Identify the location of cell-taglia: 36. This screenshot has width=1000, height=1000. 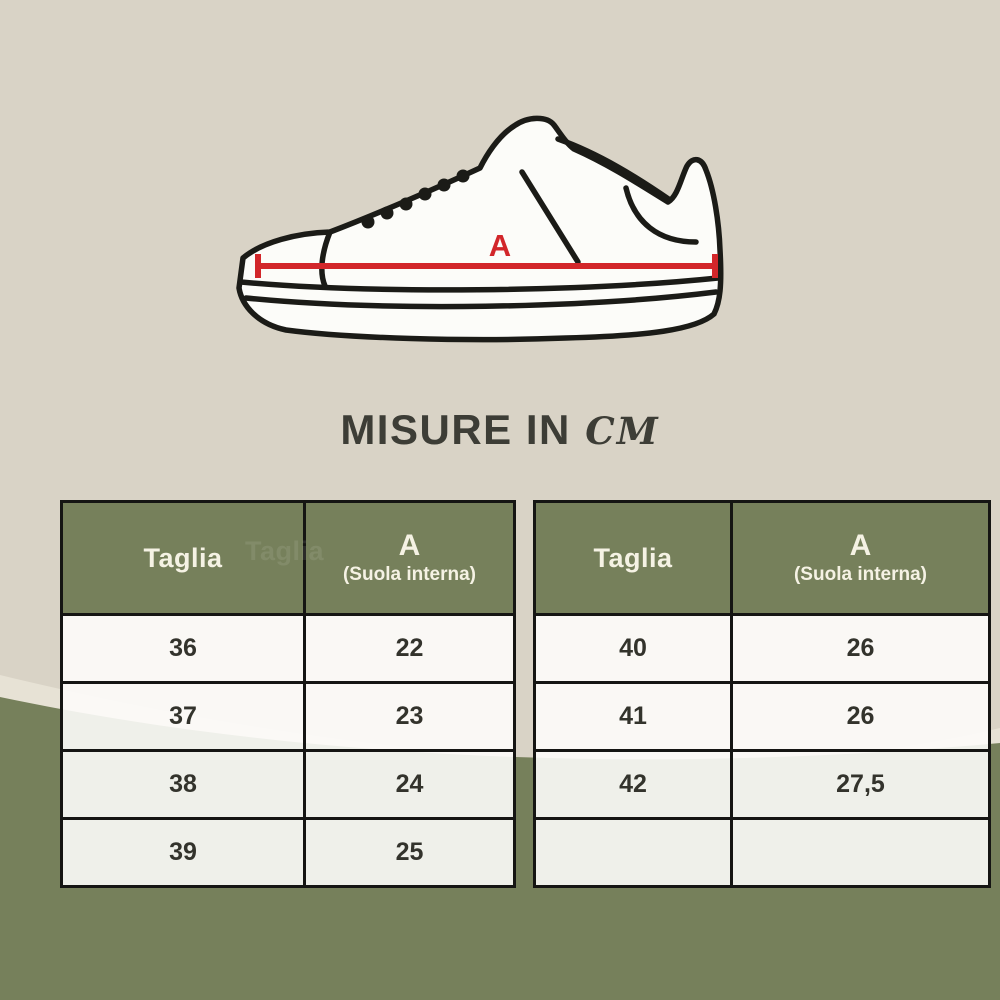
(183, 648).